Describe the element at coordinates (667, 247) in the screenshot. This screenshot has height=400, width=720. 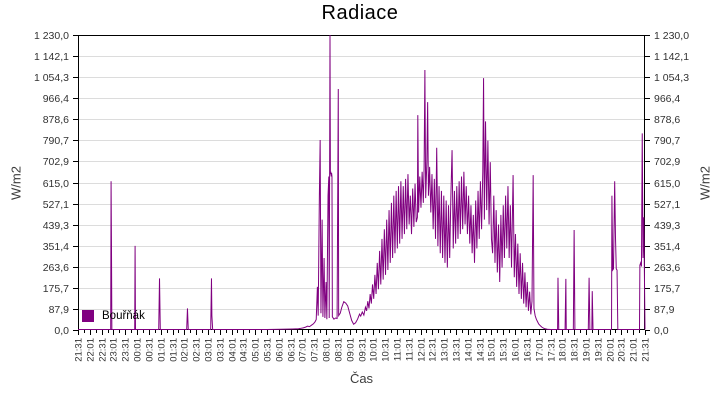
I see `y-tick-label-right: 351,4` at that location.